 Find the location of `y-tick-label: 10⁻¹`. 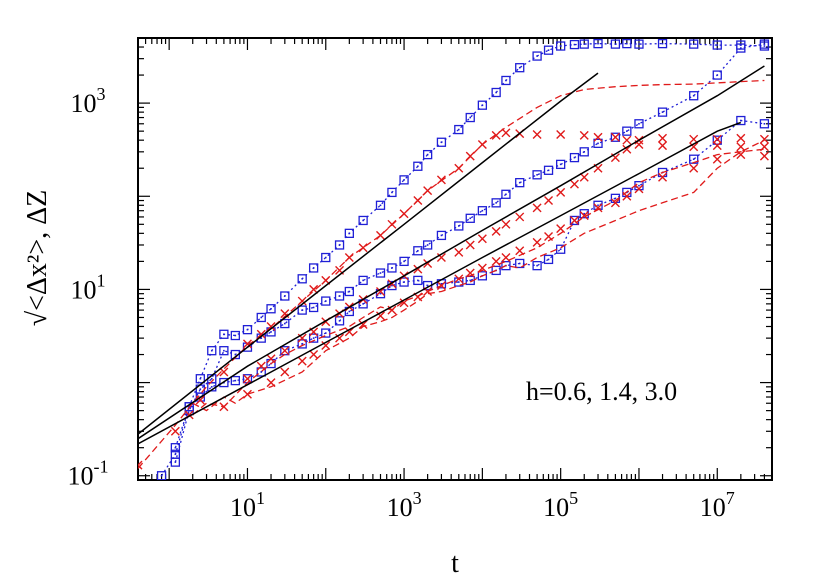

y-tick-label: 10⁻¹ is located at coordinates (88, 474).